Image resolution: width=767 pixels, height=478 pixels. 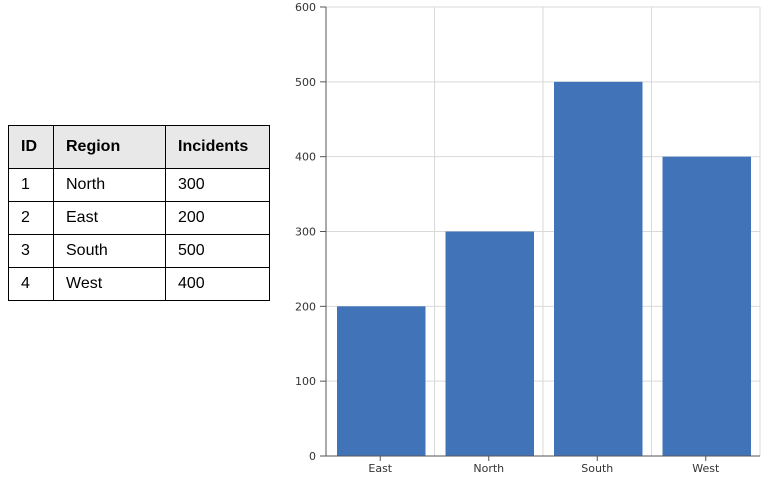 I want to click on y-tick-label: 400, so click(x=305, y=157).